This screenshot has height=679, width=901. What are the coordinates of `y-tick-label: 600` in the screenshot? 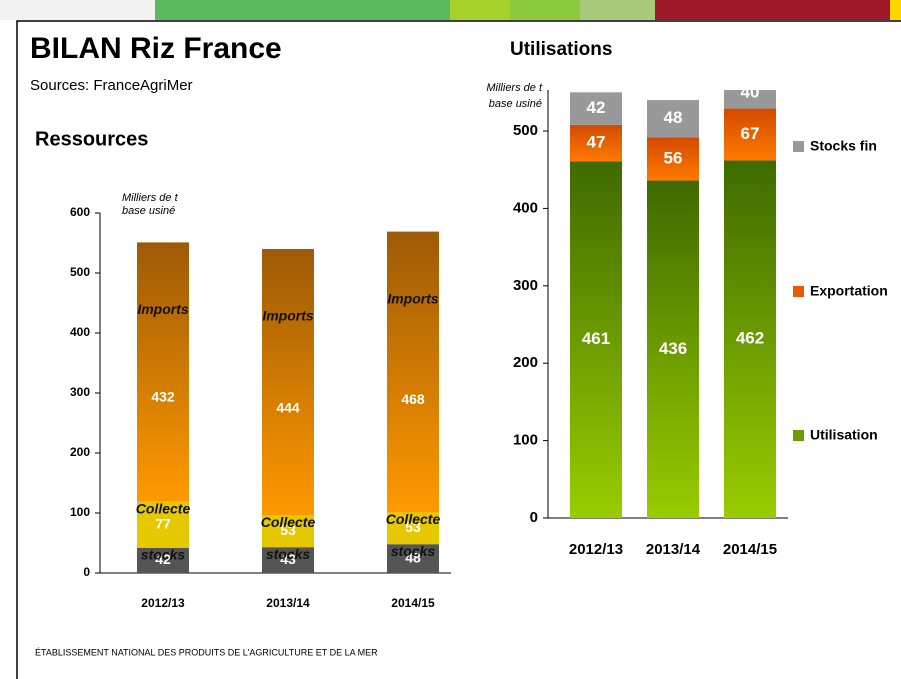 It's located at (80, 212).